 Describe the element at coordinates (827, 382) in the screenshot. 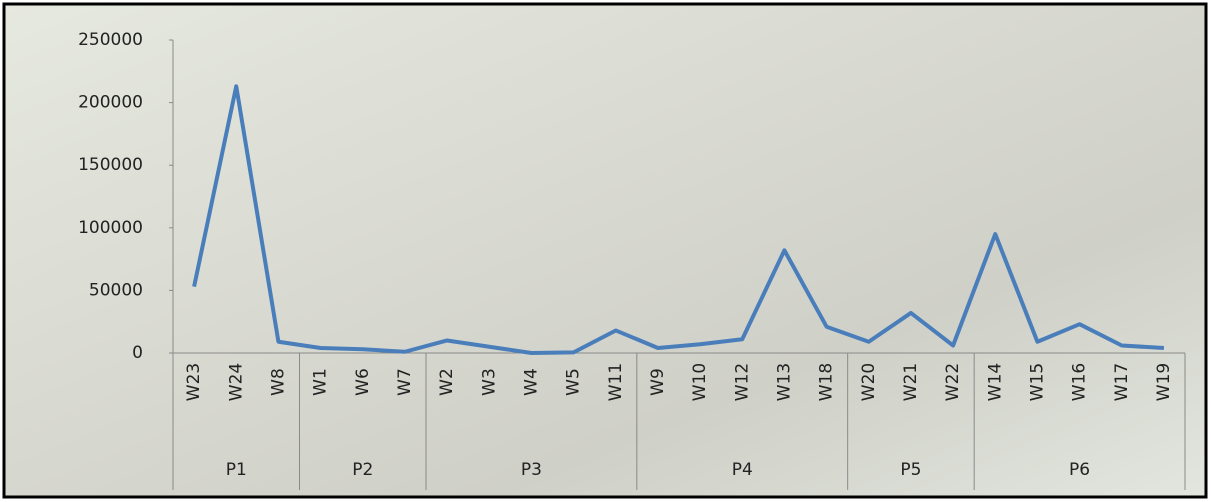

I see `x-tick-label: W18` at that location.